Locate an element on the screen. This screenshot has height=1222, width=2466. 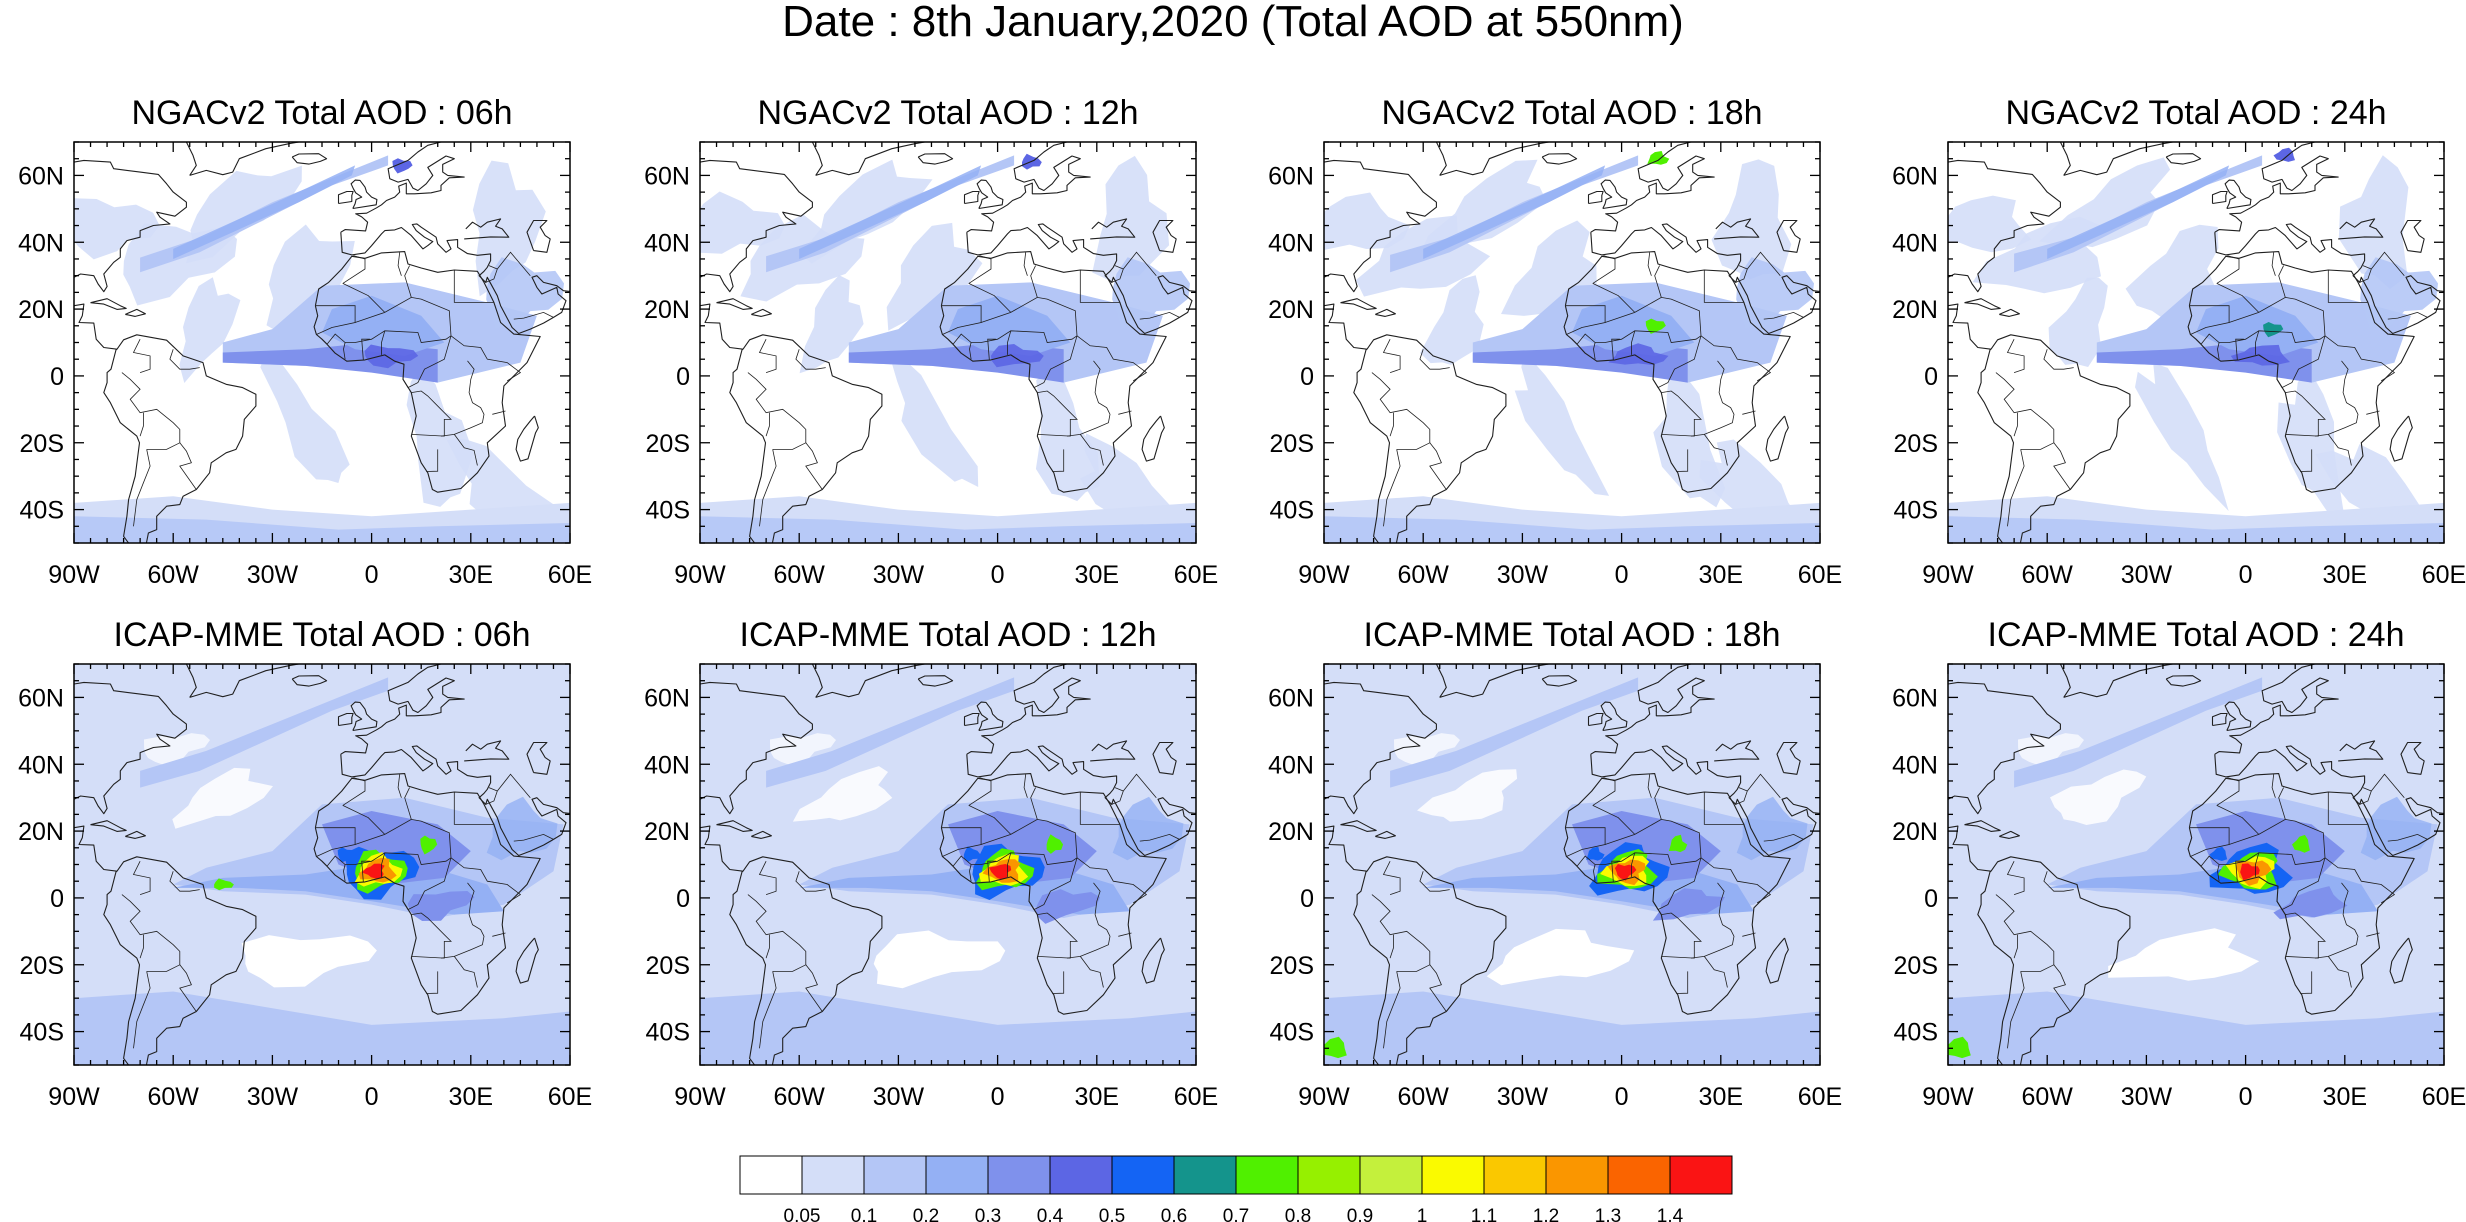
colorbar-label: 1 is located at coordinates (1422, 1214).